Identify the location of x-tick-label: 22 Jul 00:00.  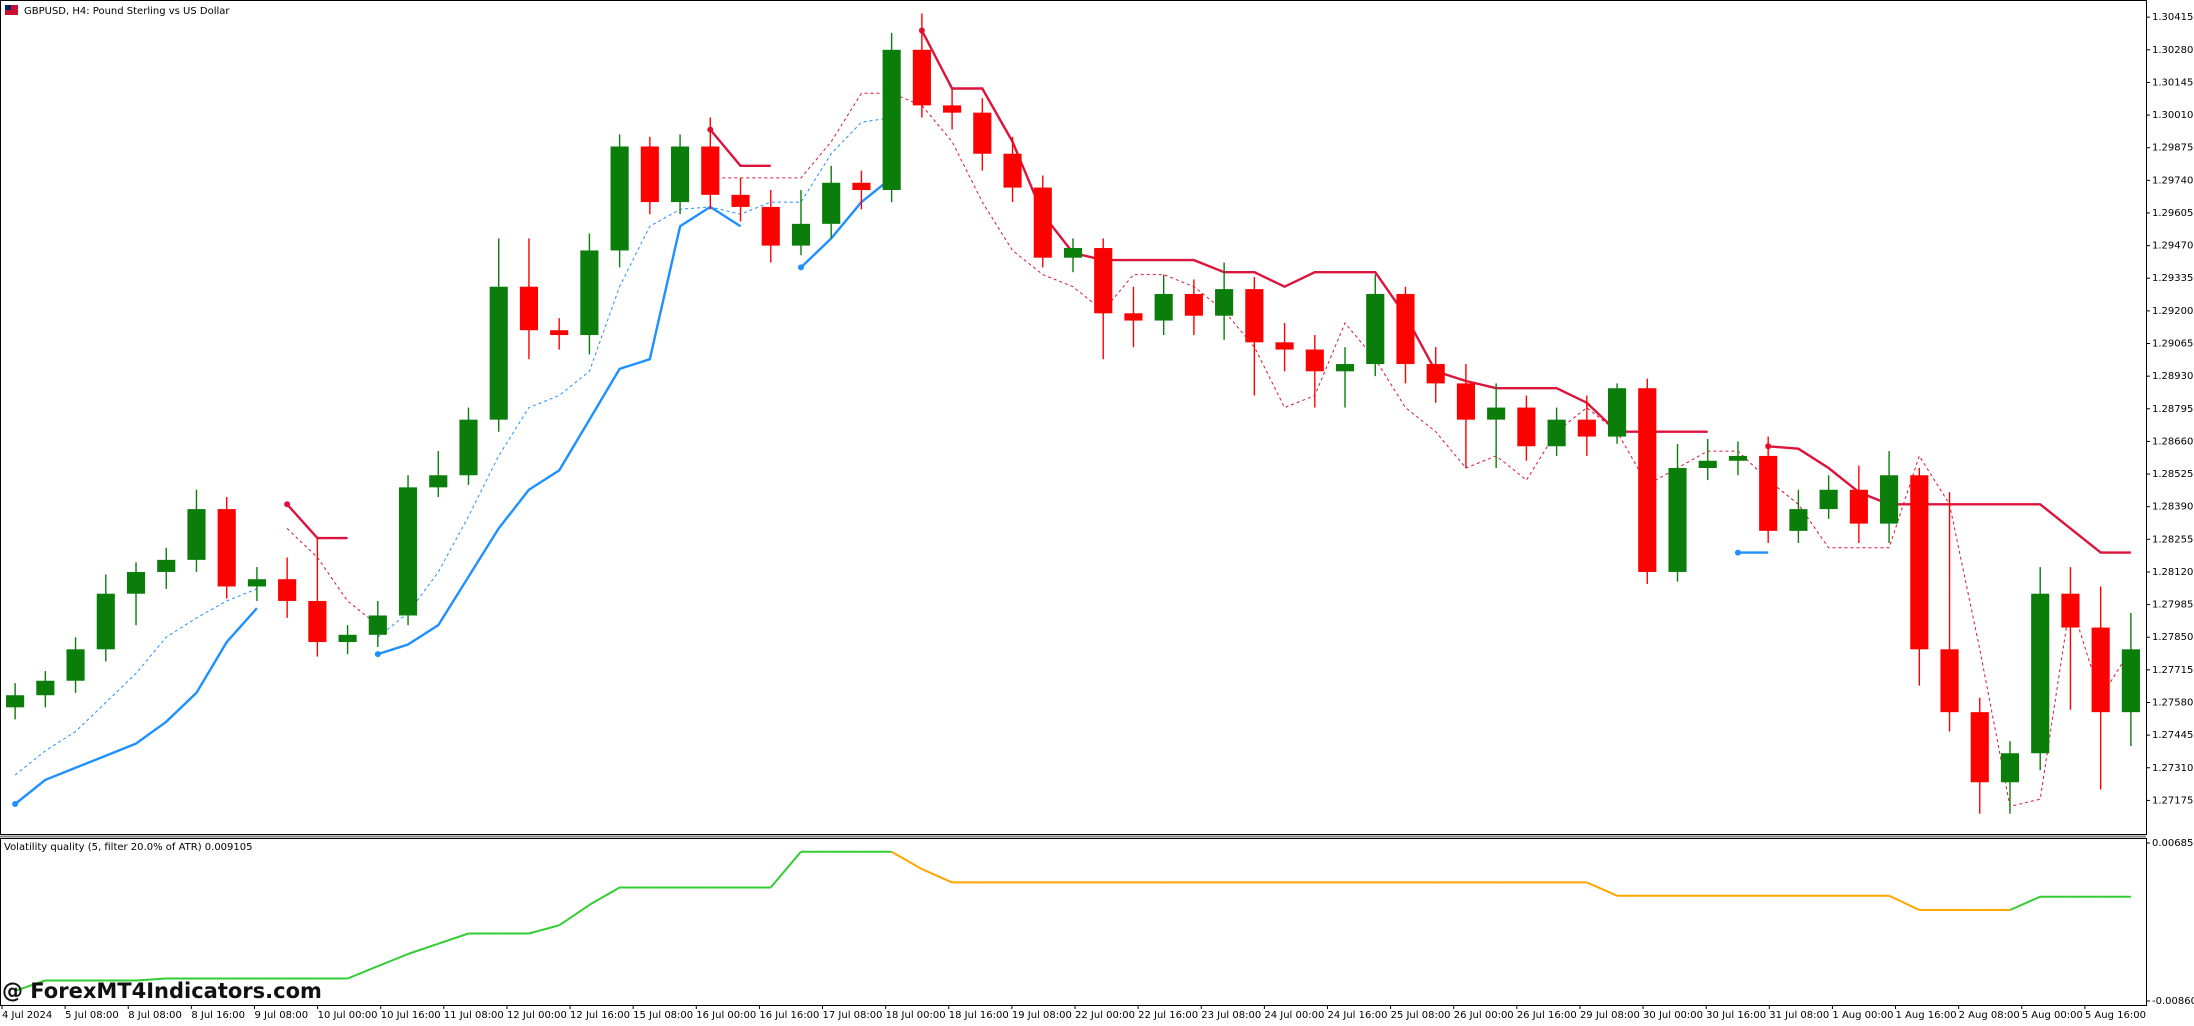
(1105, 1015).